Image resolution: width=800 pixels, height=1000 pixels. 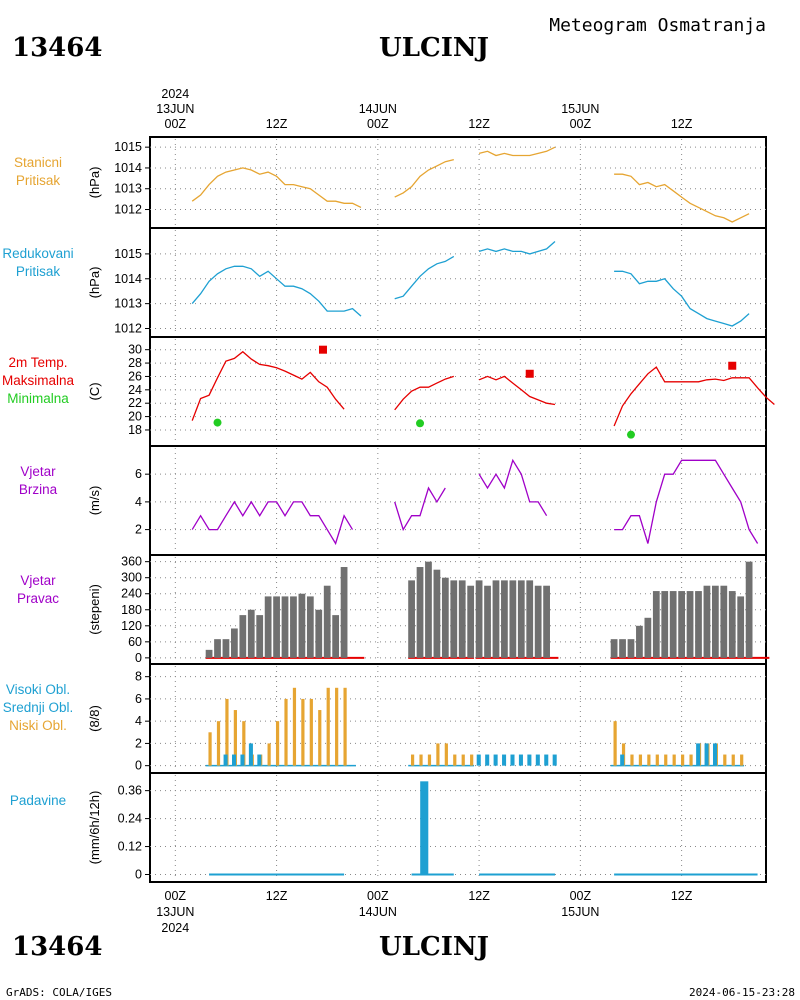 I want to click on max-temp-marker, so click(x=322, y=349).